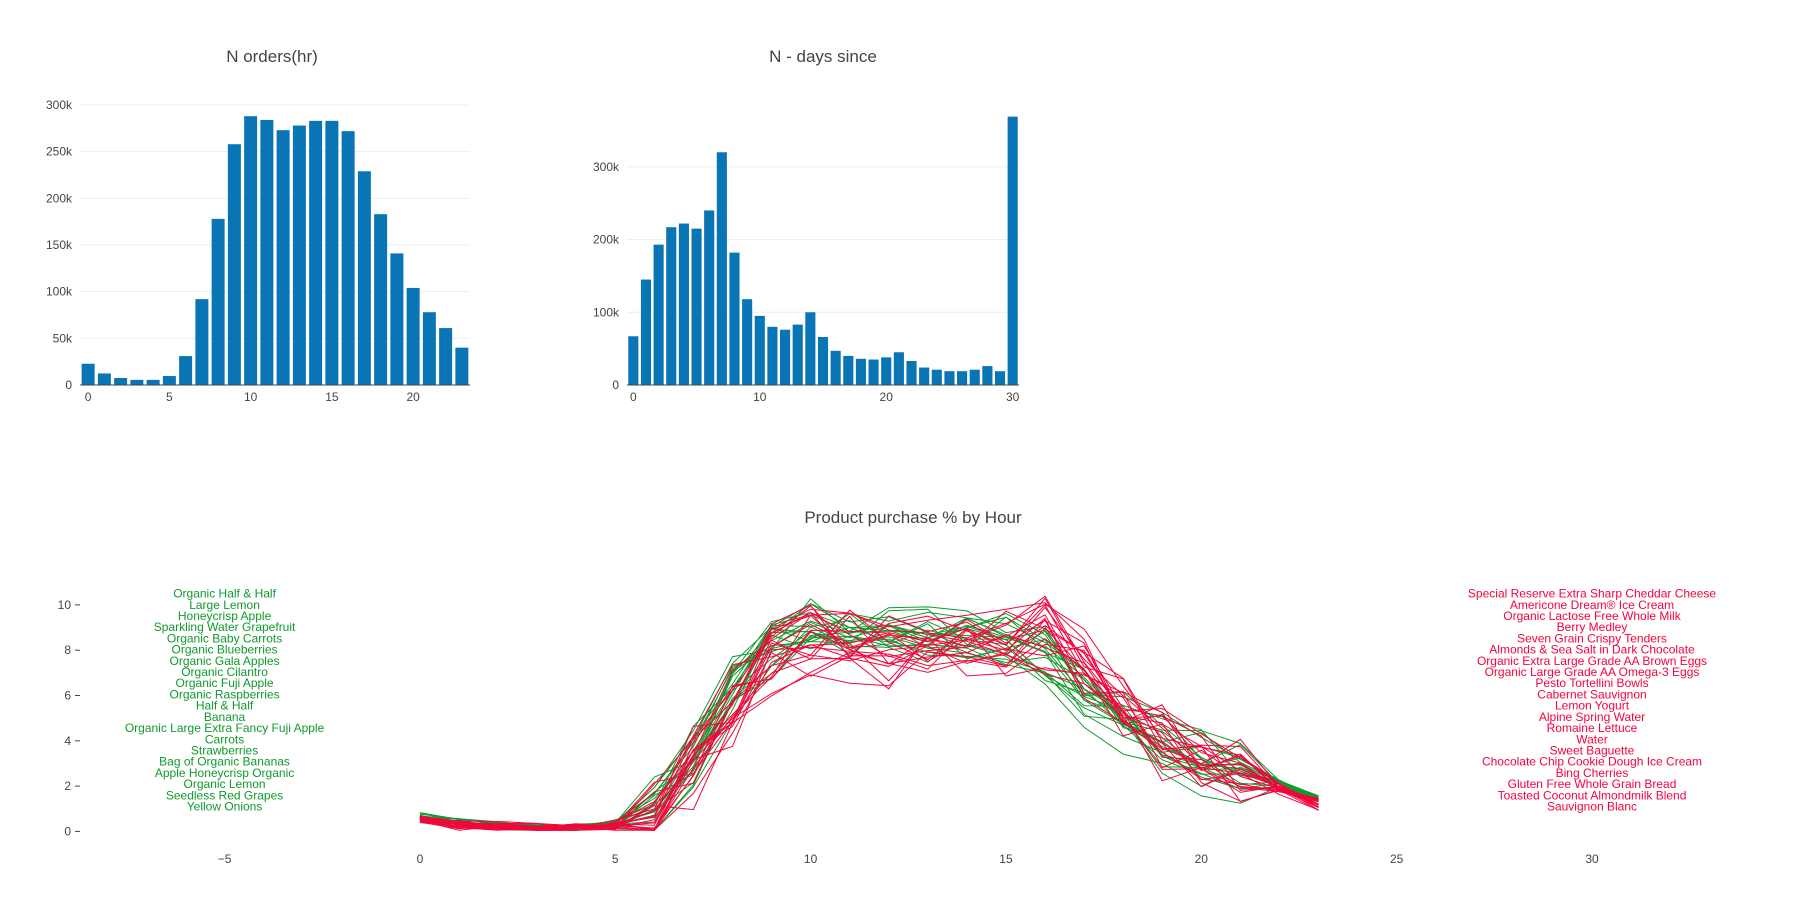 The image size is (1813, 902). Describe the element at coordinates (1592, 638) in the screenshot. I see `product-label-red: Seven Grain Crispy Tenders` at that location.